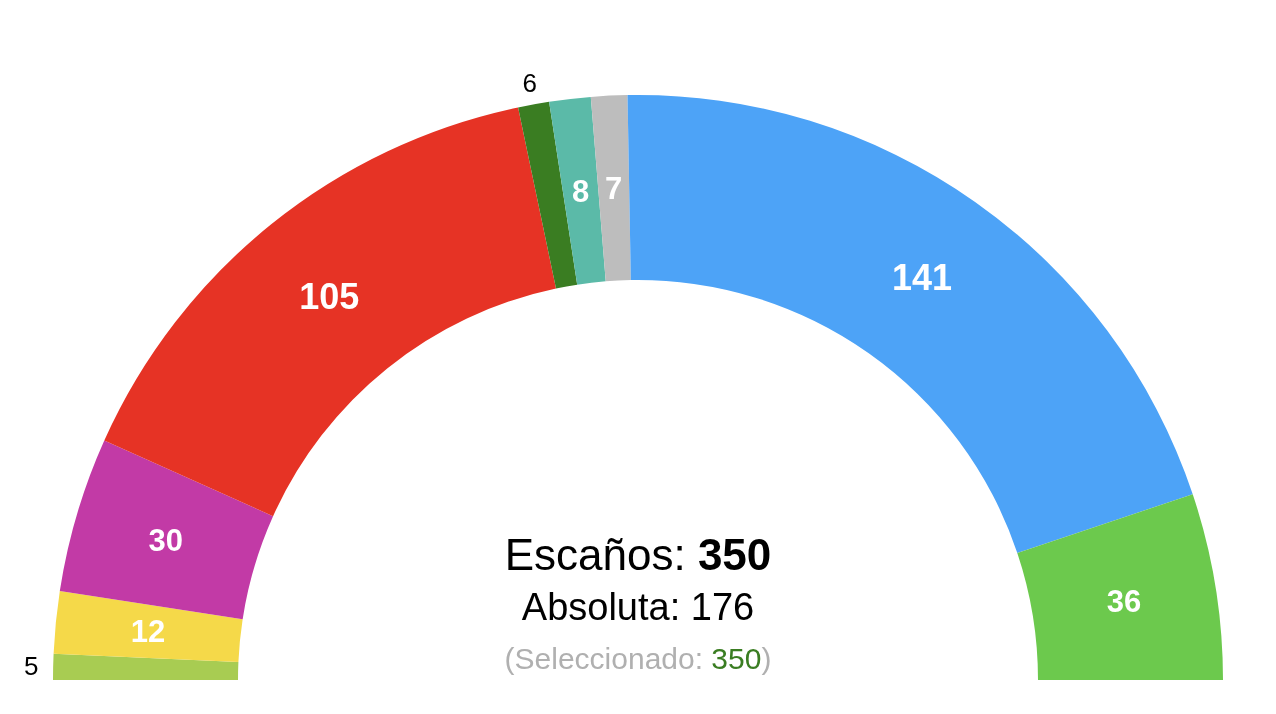 This screenshot has width=1276, height=714. Describe the element at coordinates (165, 541) in the screenshot. I see `data-label: 30` at that location.